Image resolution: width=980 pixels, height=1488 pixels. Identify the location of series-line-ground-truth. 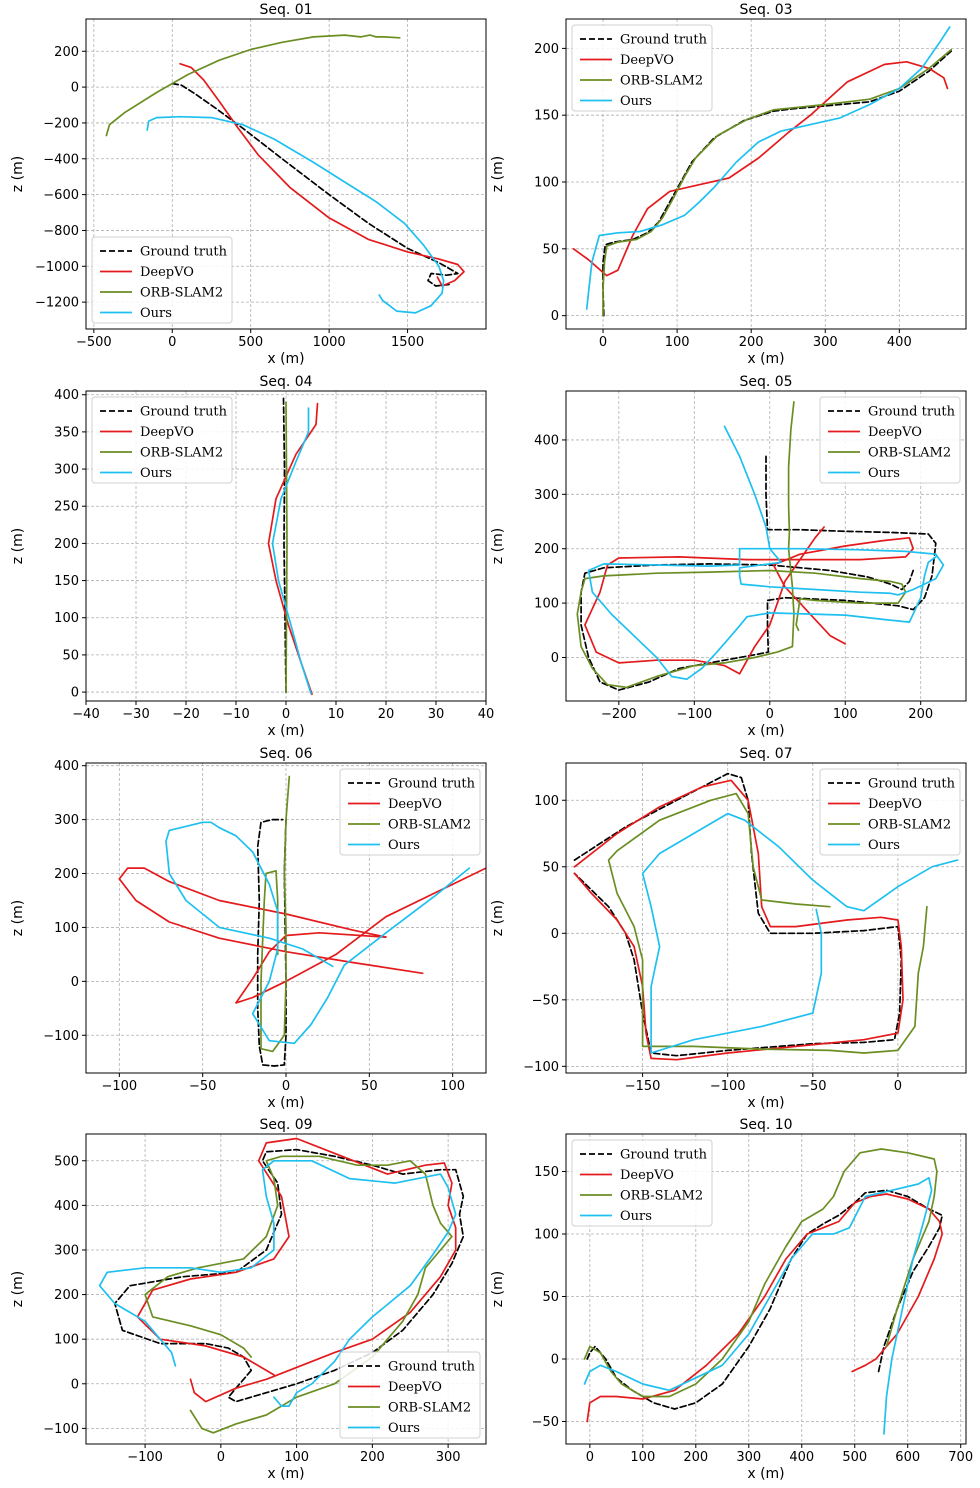
(758, 573).